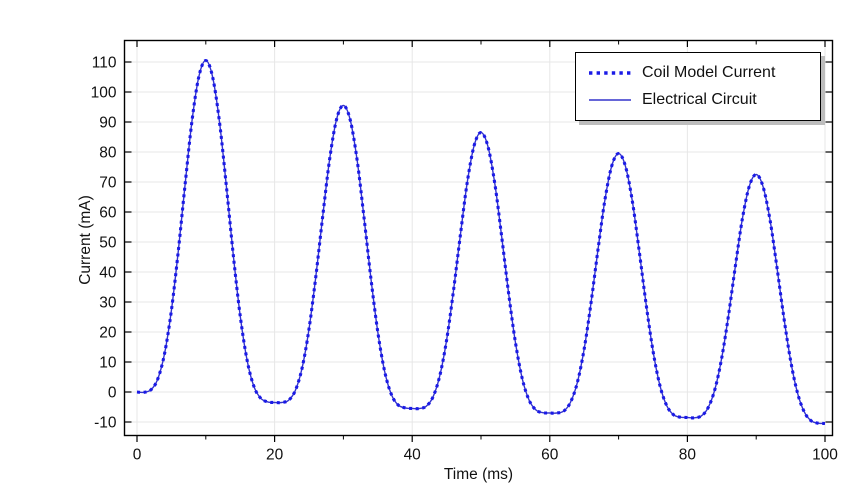 This screenshot has height=504, width=868. I want to click on y-tick-label: 110, so click(104, 63).